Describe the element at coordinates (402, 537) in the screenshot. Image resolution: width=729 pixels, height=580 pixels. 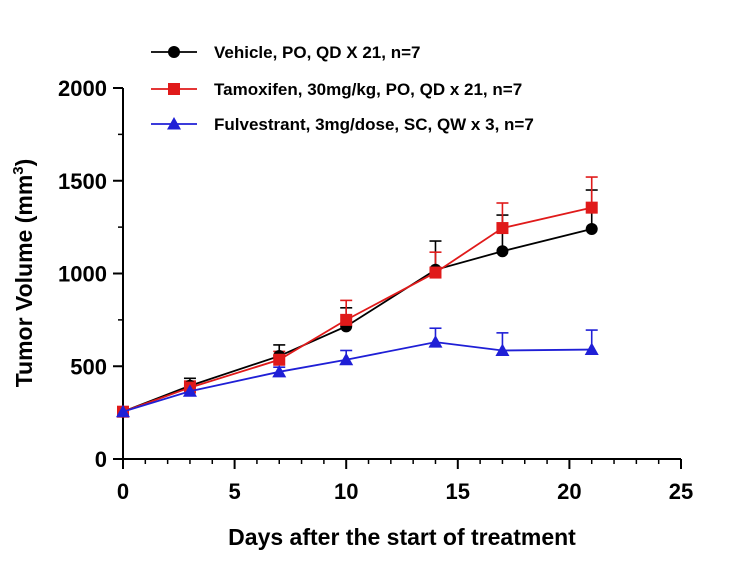
I see `x-axis-title: Days after the start of treatment` at that location.